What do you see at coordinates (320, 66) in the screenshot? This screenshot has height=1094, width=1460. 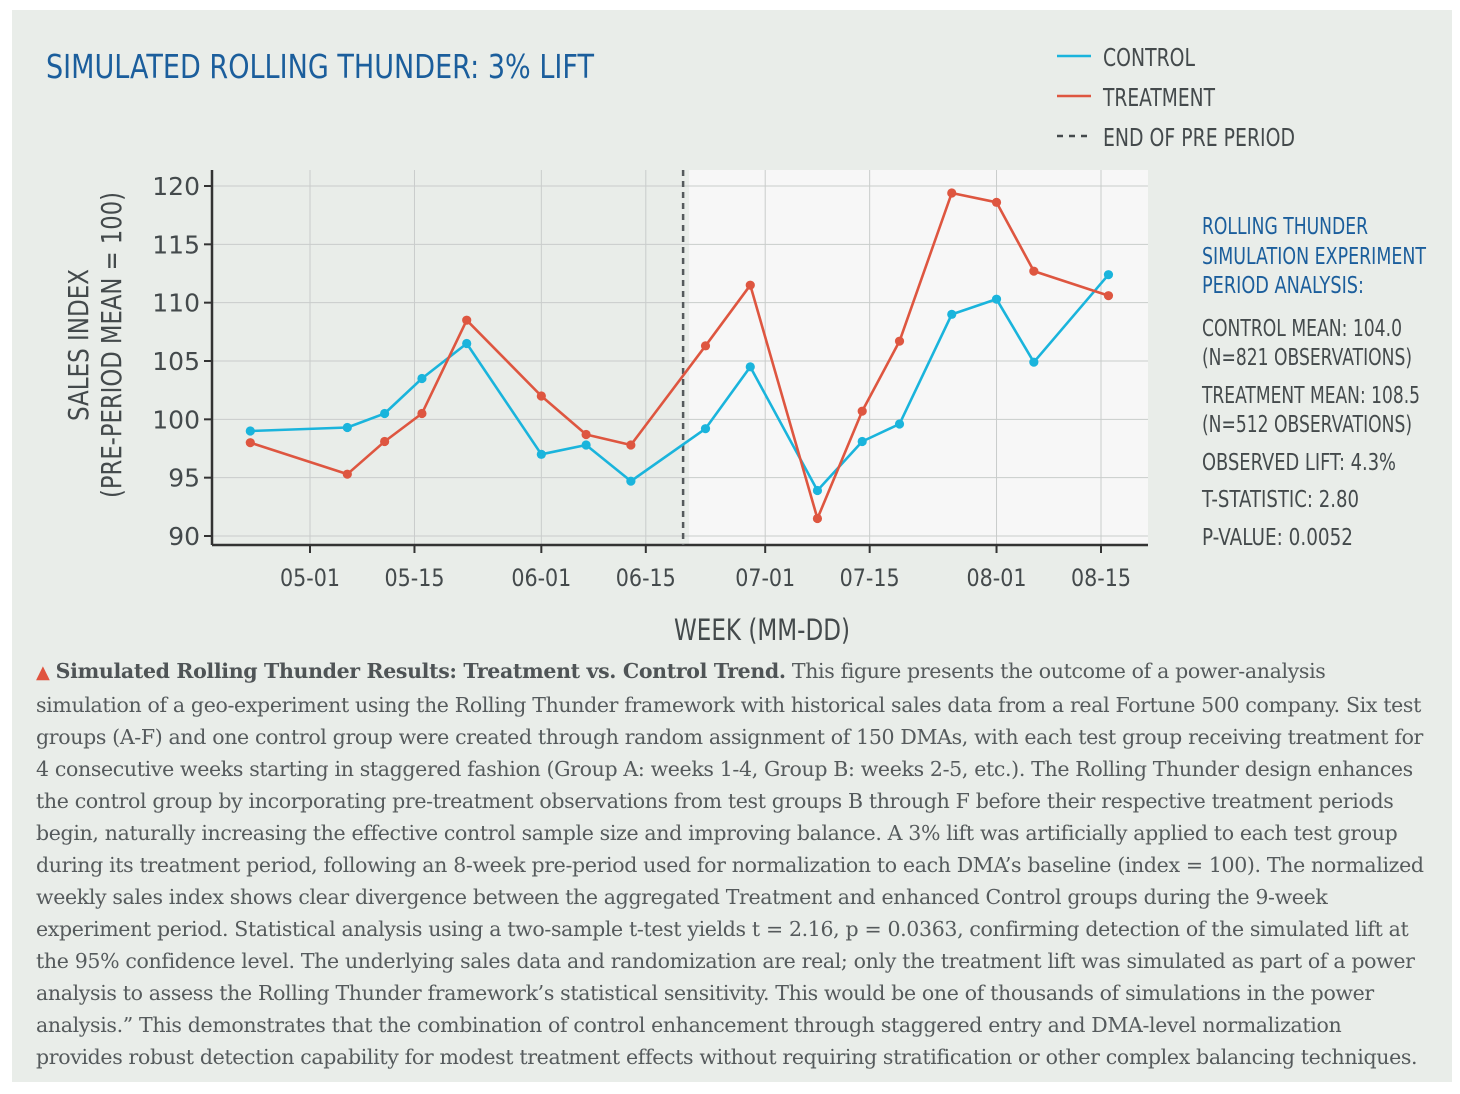 I see `chart-title: SIMULATED ROLLING THUNDER: 3% LIFT` at bounding box center [320, 66].